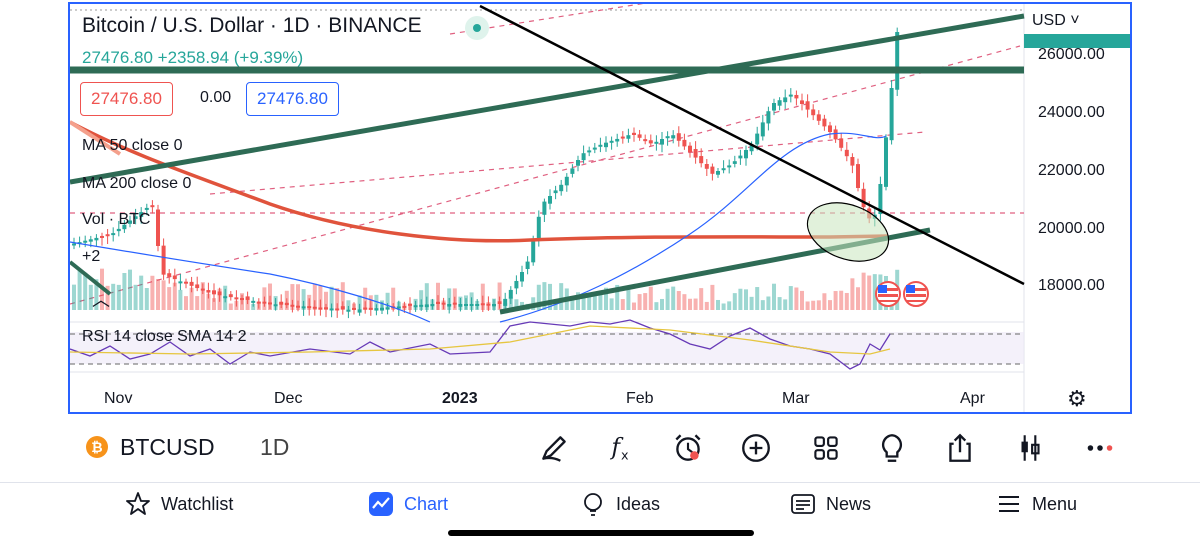 The width and height of the screenshot is (1200, 554). What do you see at coordinates (830, 504) in the screenshot?
I see `nav-news: News` at bounding box center [830, 504].